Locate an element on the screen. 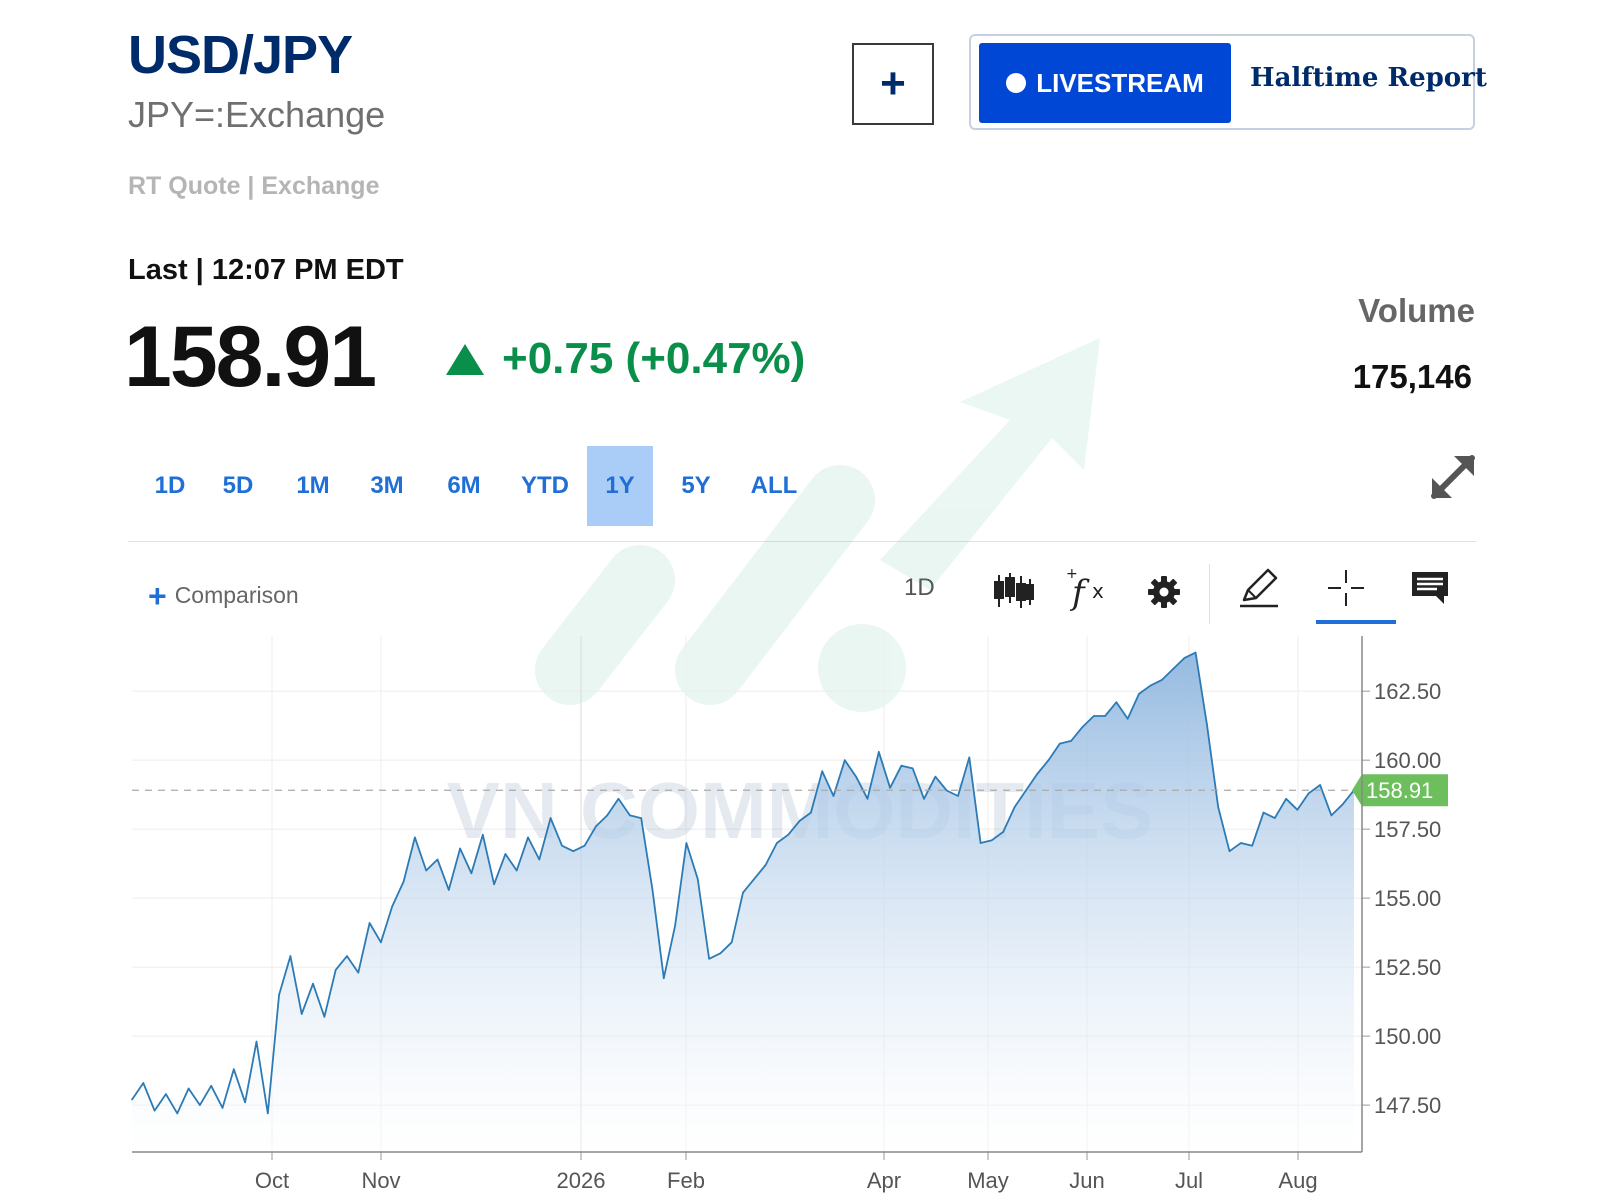 This screenshot has width=1600, height=1200. range-tab-1d: 1D is located at coordinates (170, 485).